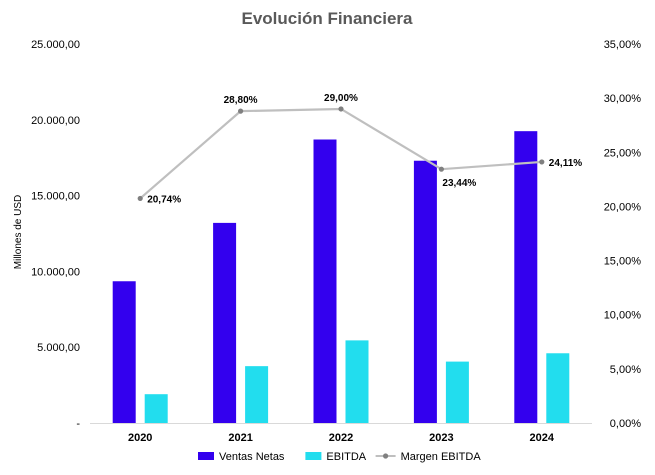  I want to click on y-tick-label-left: -, so click(78, 424).